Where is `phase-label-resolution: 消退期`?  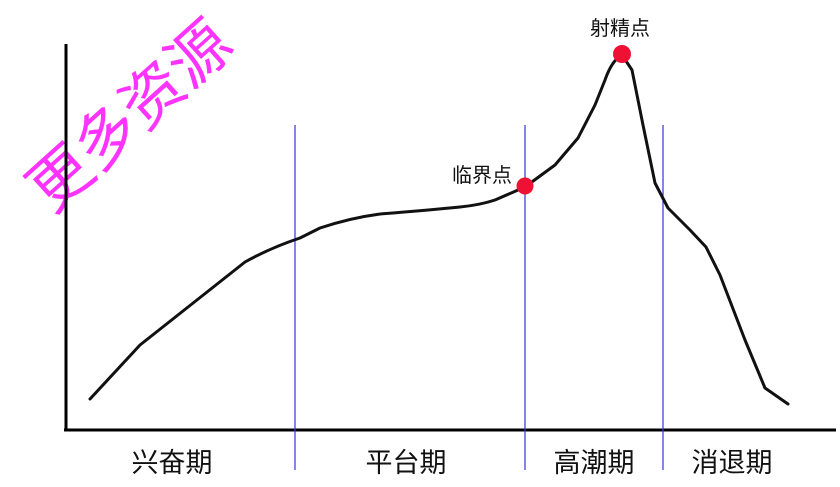 phase-label-resolution: 消退期 is located at coordinates (732, 463).